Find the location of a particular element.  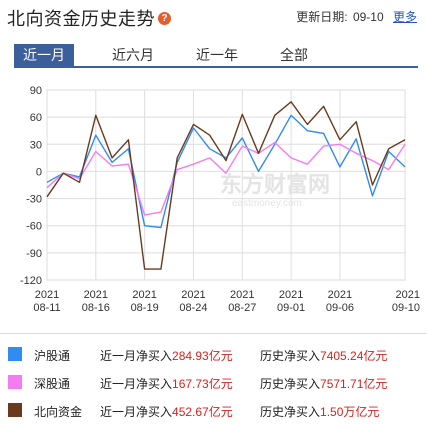

x-tick-label-date: 08-19 is located at coordinates (145, 308).